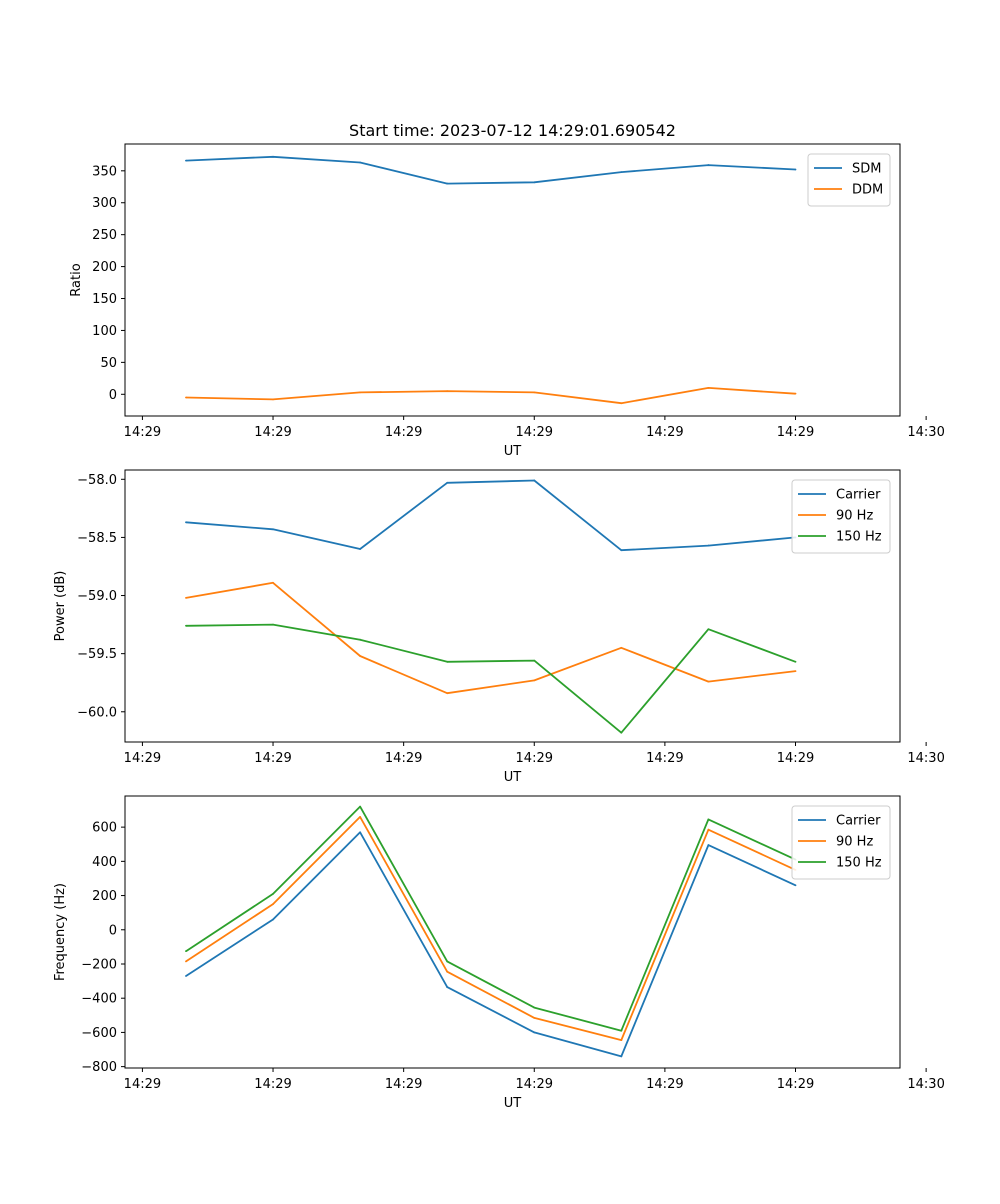 The height and width of the screenshot is (1204, 1000). Describe the element at coordinates (859, 863) in the screenshot. I see `panel-3-legend-label-150-hz: 150 Hz` at that location.